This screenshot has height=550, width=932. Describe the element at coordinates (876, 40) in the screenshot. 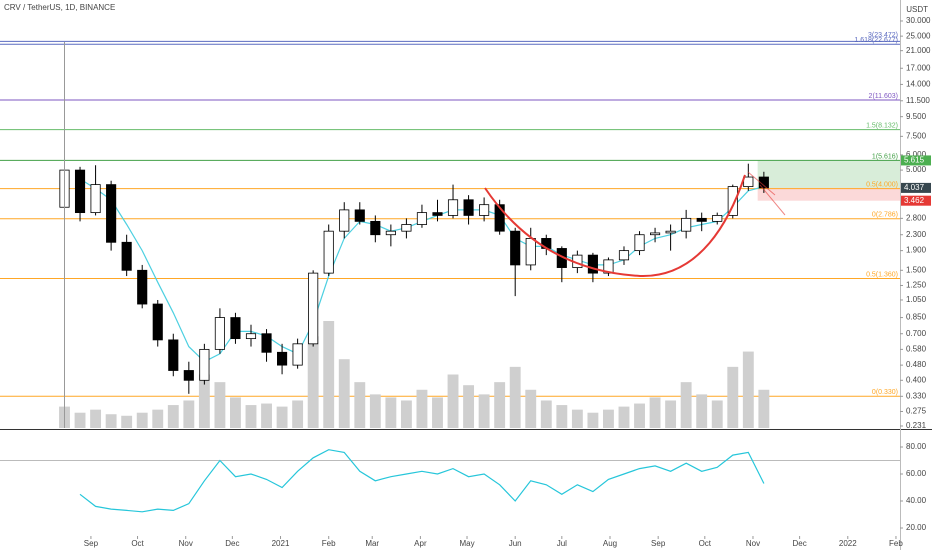

I see `fib-label: 1.618(22.677)` at that location.